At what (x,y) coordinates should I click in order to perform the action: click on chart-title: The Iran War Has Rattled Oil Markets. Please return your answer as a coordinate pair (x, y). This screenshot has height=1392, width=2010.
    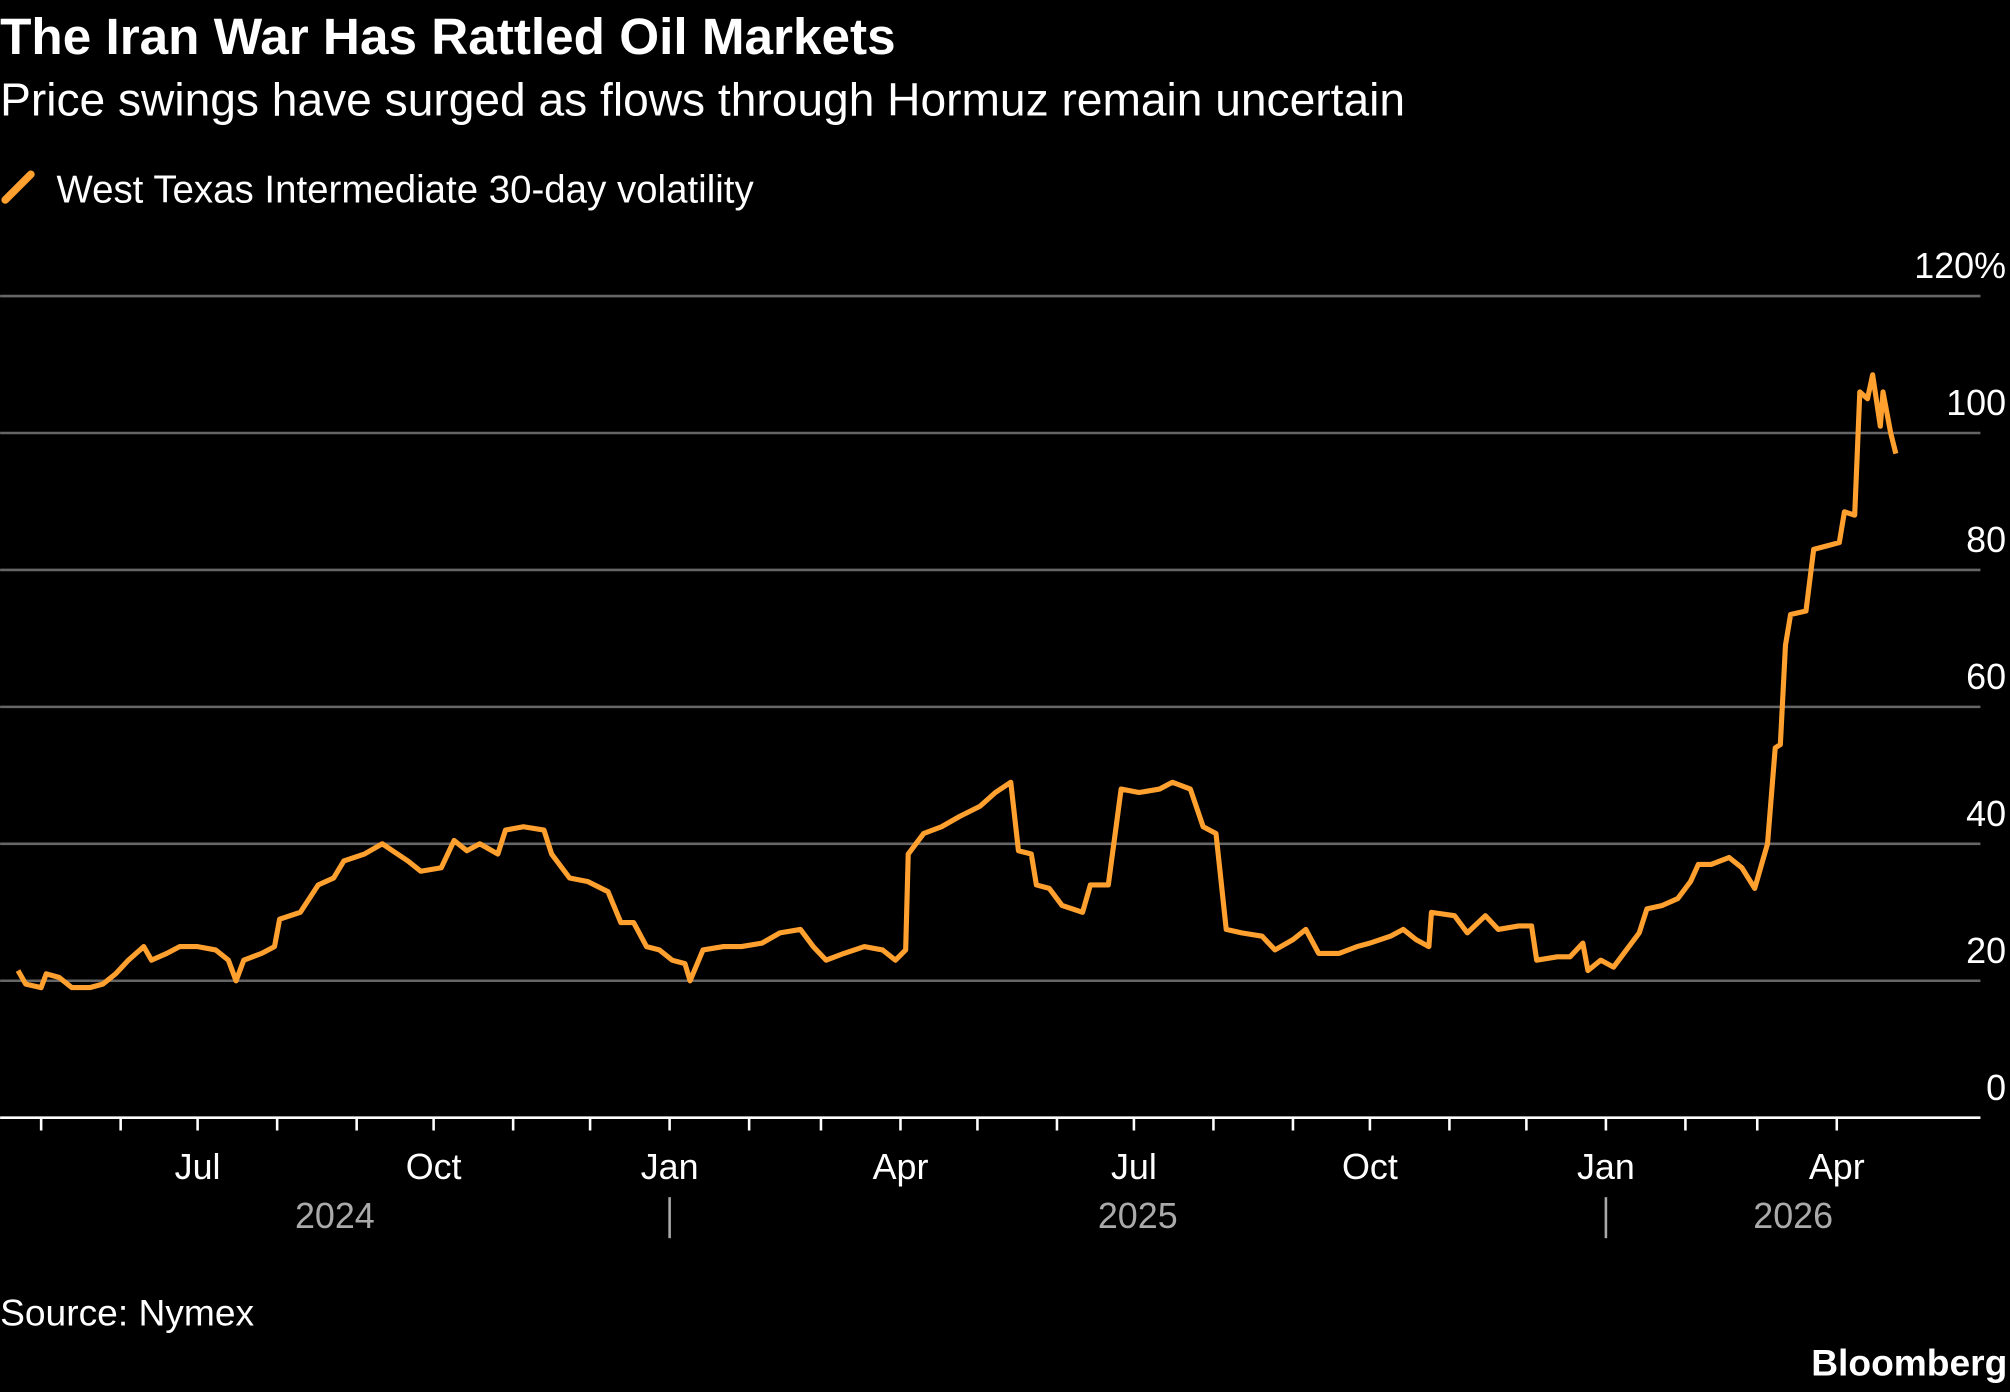
    Looking at the image, I should click on (448, 36).